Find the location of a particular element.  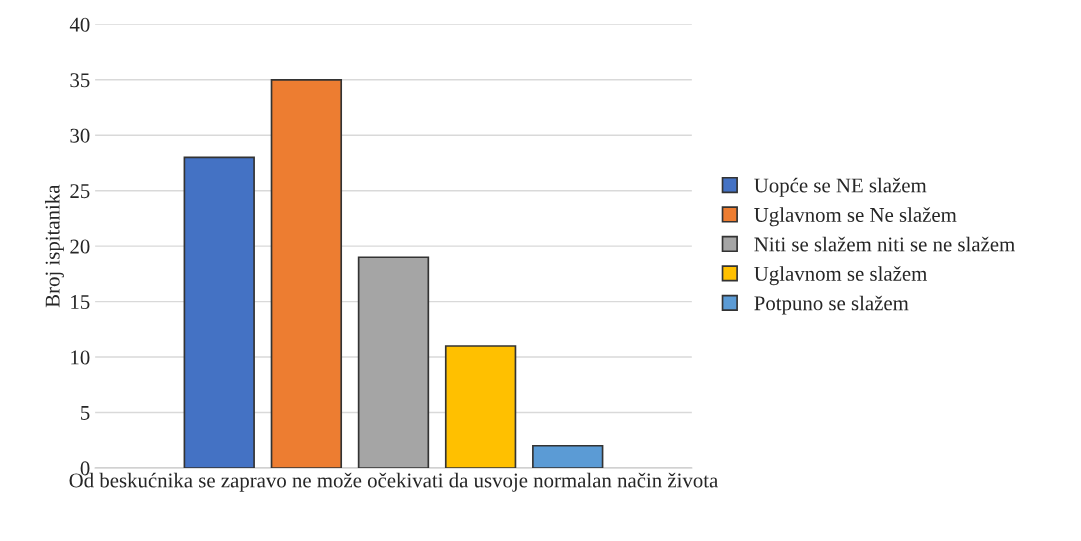

y-tick-label: 40 is located at coordinates (79, 24).